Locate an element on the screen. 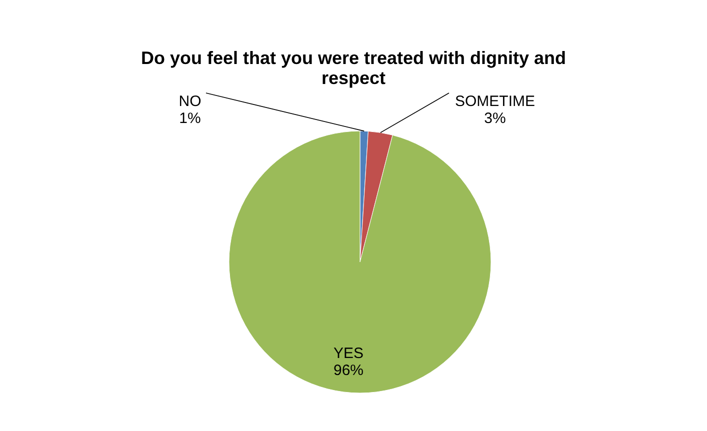  data-label: 3% is located at coordinates (495, 118).